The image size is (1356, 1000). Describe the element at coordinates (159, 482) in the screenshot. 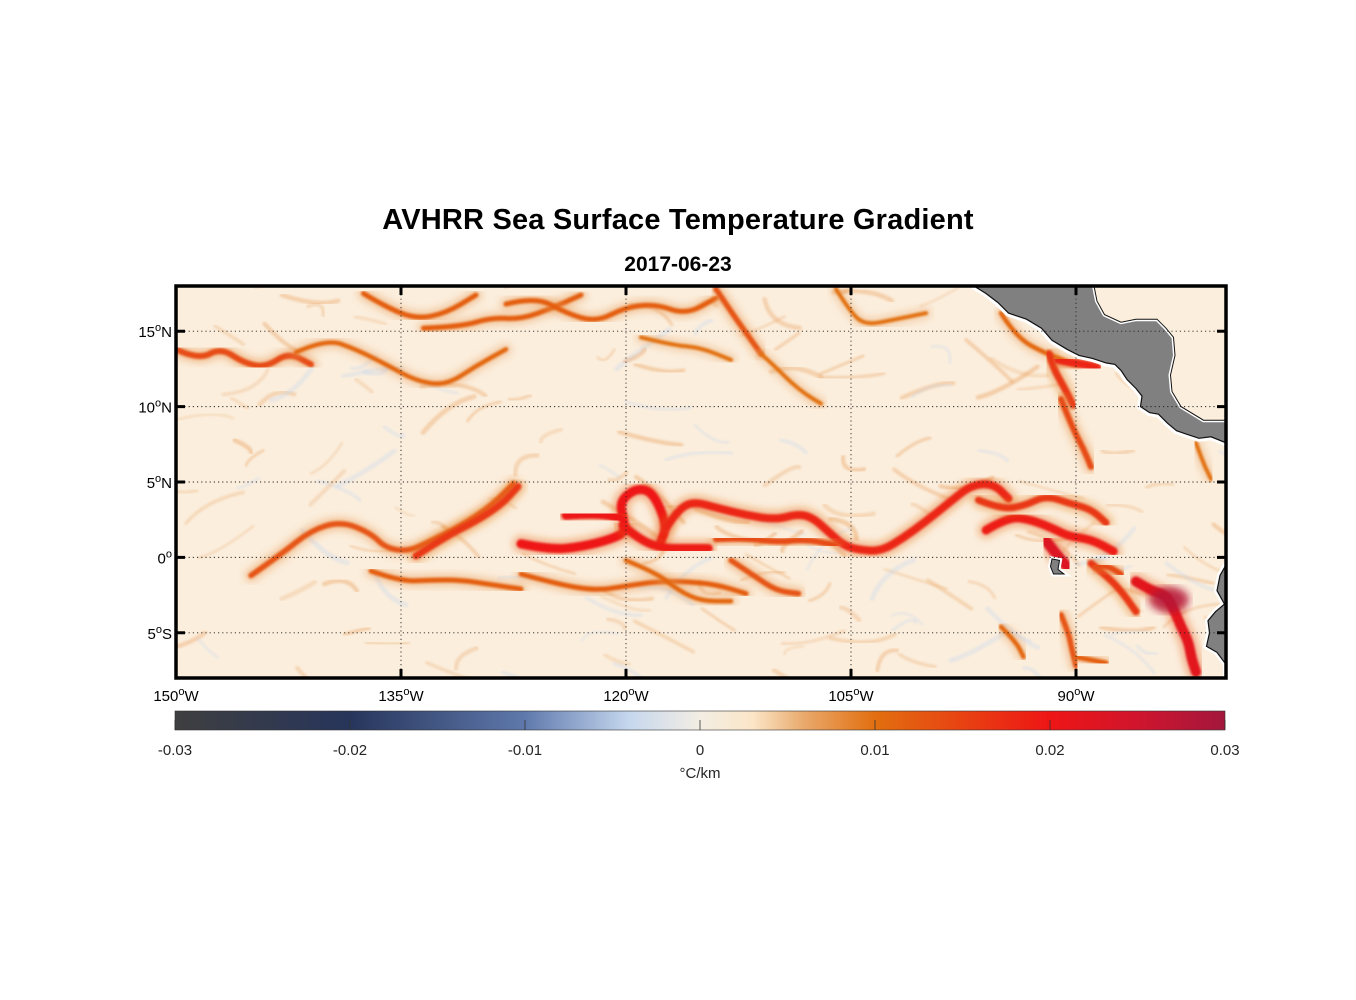

I see `lat-label: 5oN` at that location.